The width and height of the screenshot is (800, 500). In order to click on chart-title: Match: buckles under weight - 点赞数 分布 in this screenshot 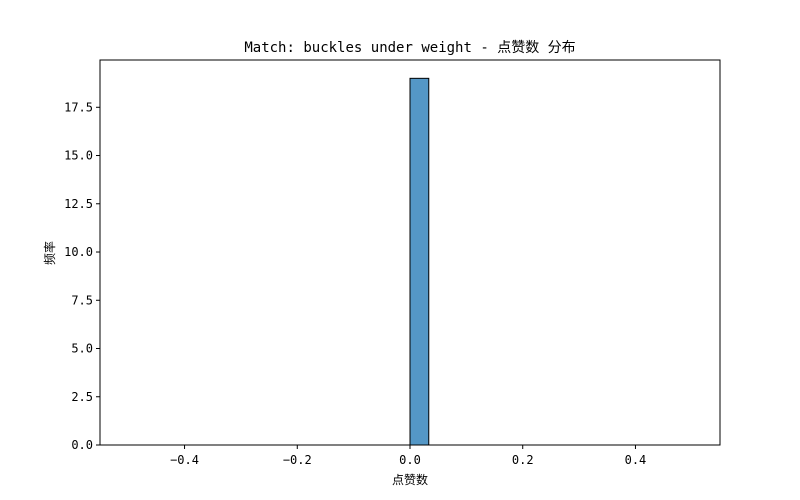, I will do `click(409, 48)`.